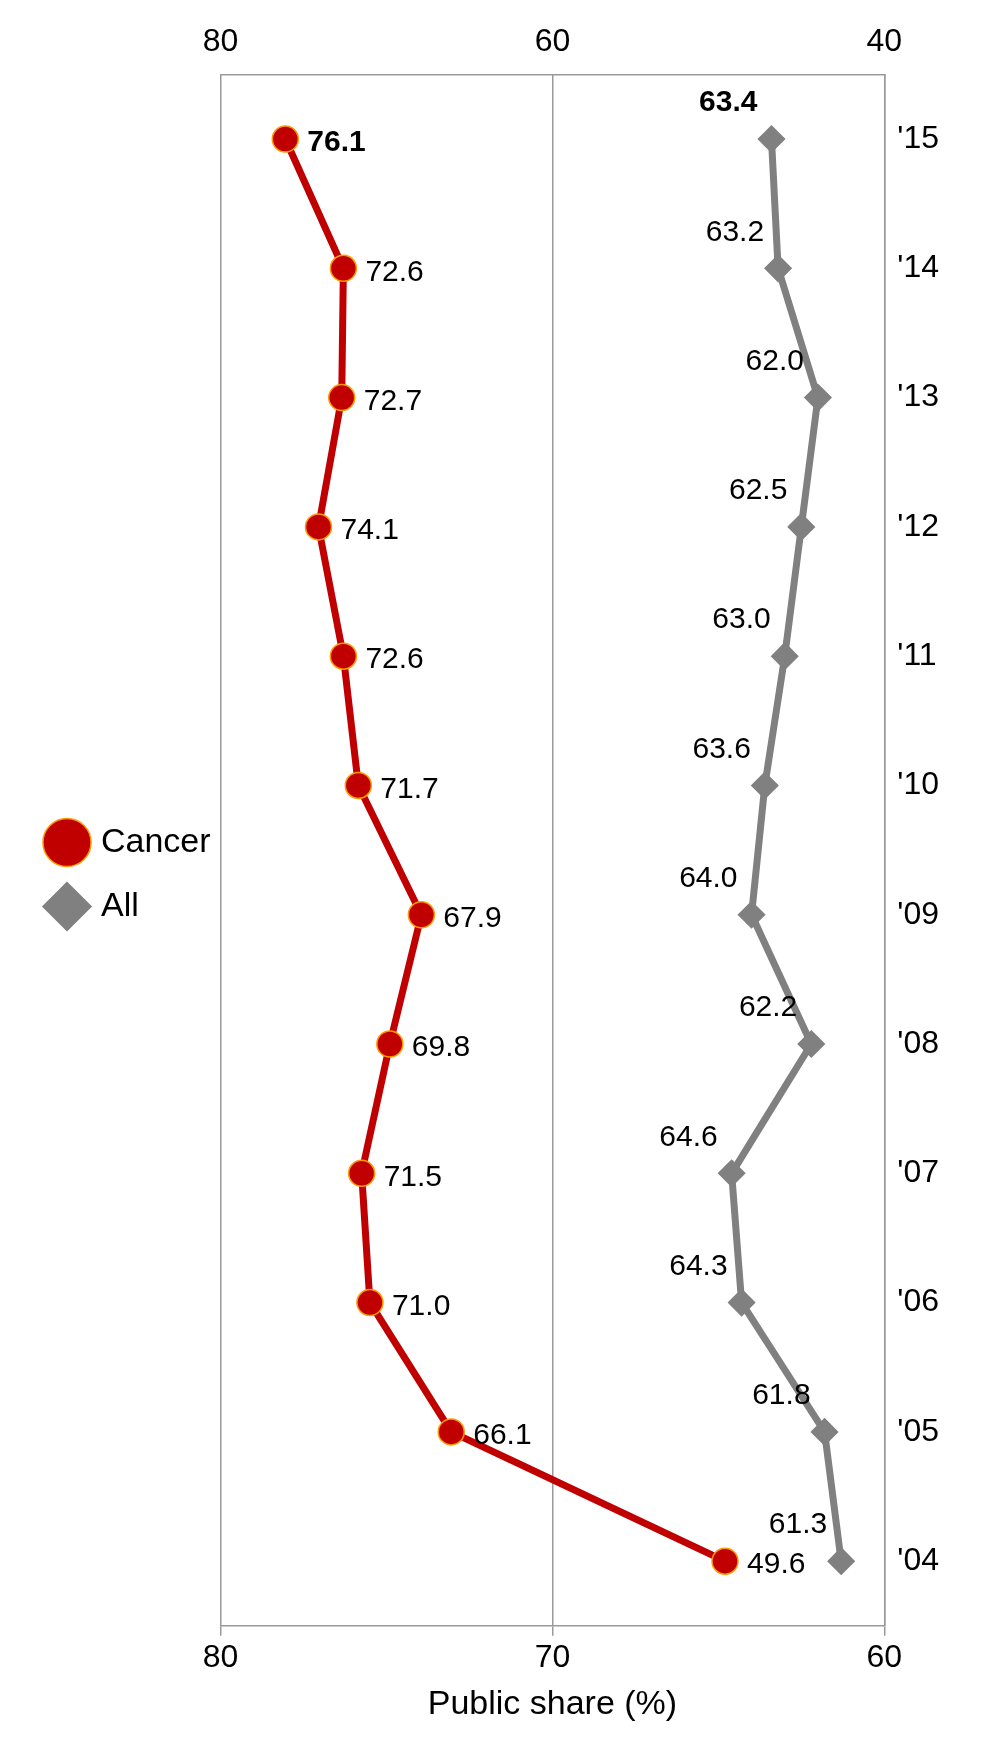 The width and height of the screenshot is (982, 1759). I want to click on x-tick-label: 80, so click(220, 1655).